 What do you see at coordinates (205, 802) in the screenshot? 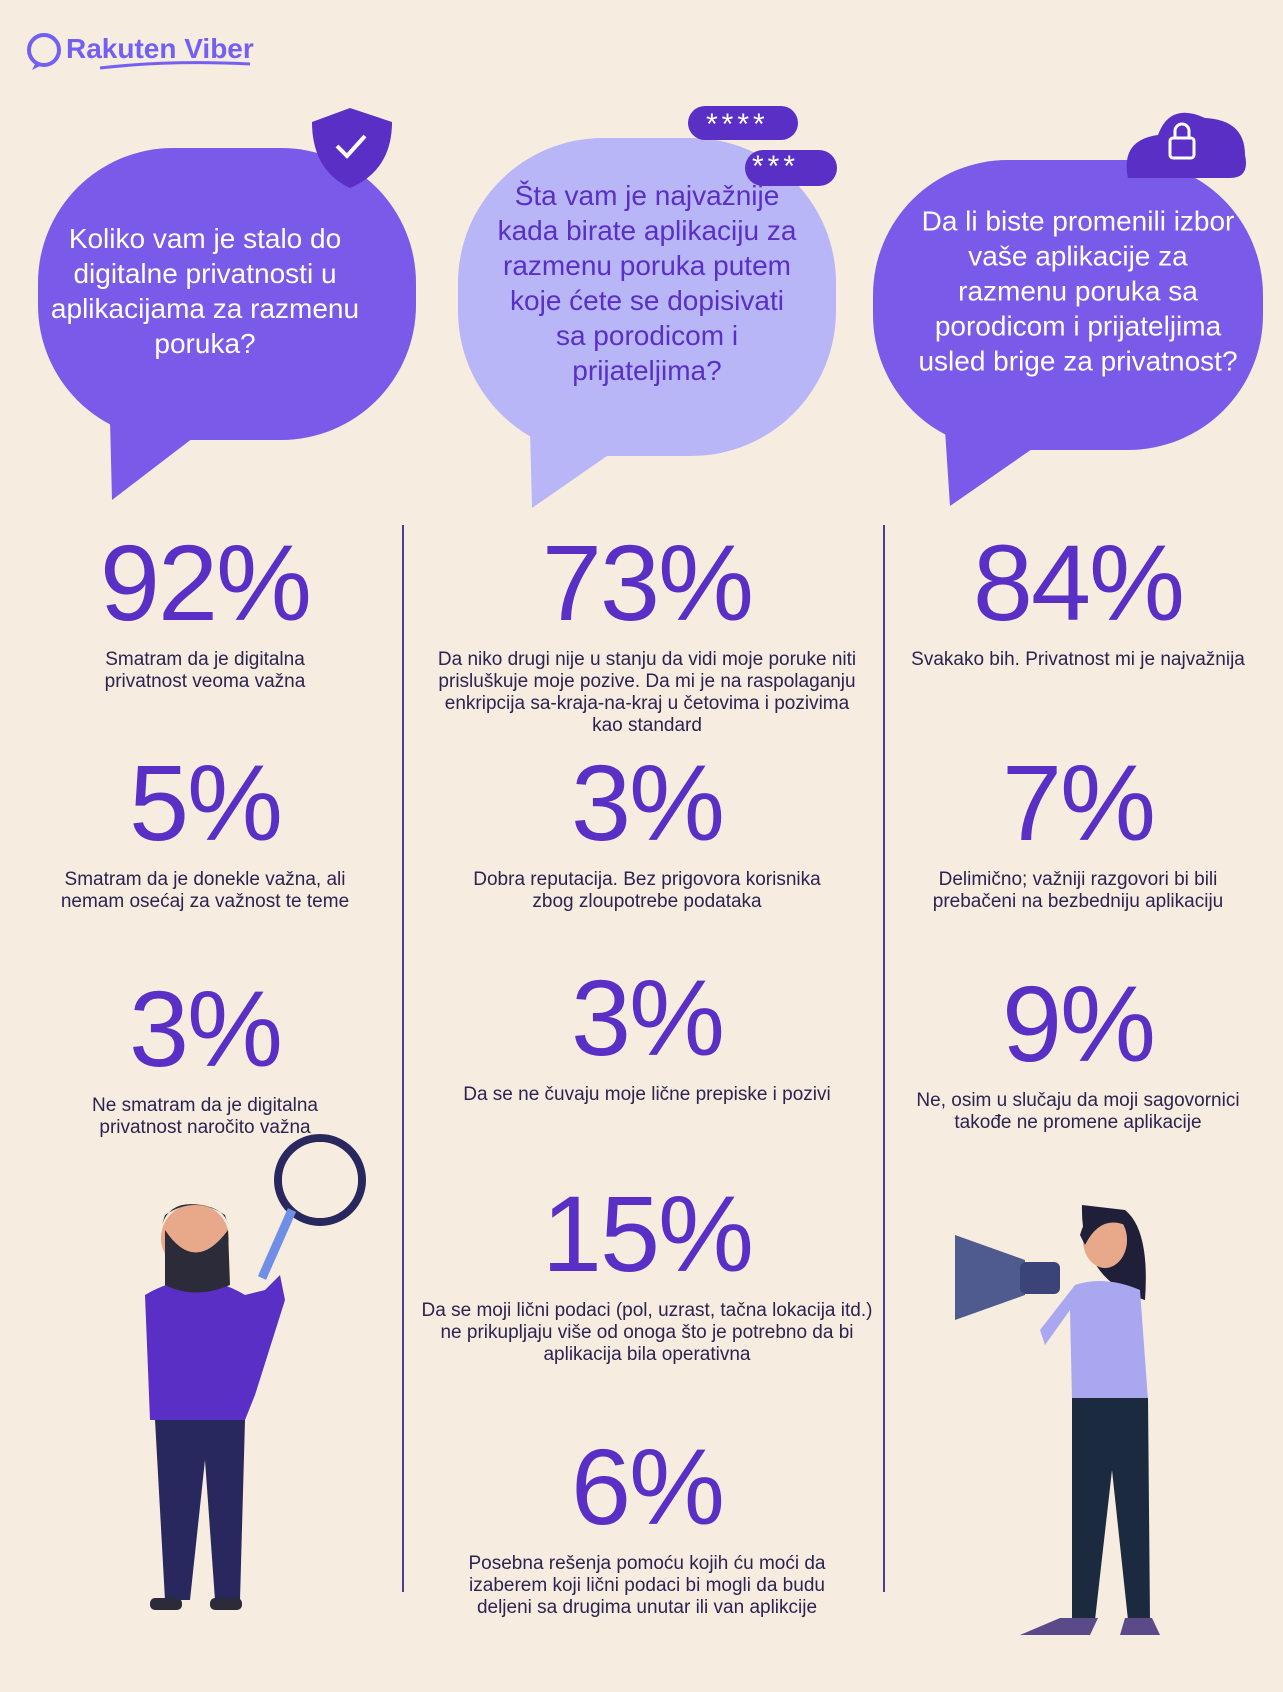
I see `stat-value: 5%` at bounding box center [205, 802].